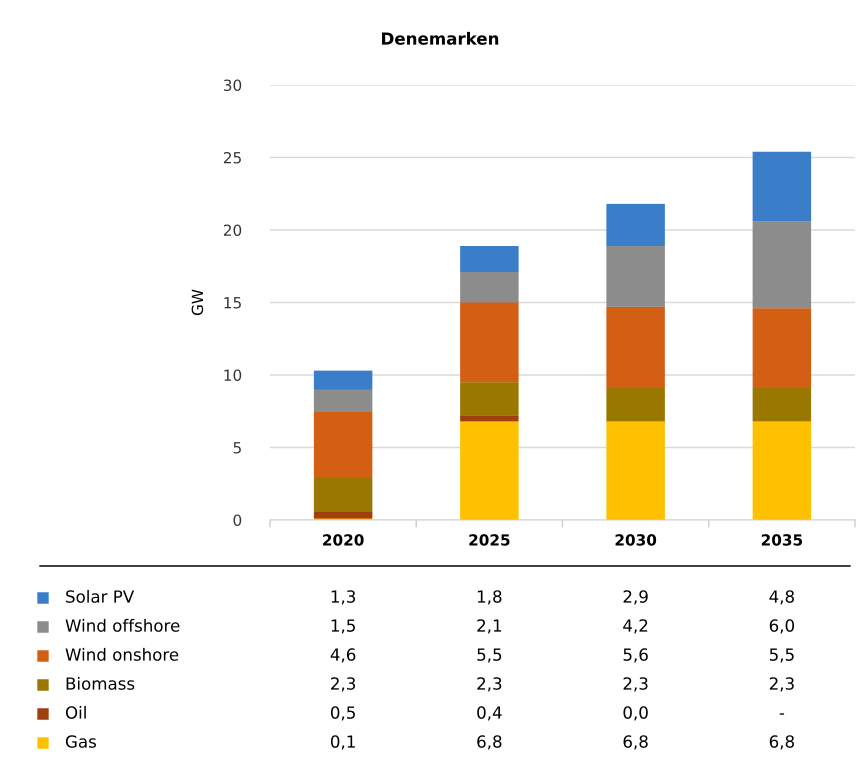 This screenshot has height=776, width=860. I want to click on y-tick-label: 0, so click(238, 520).